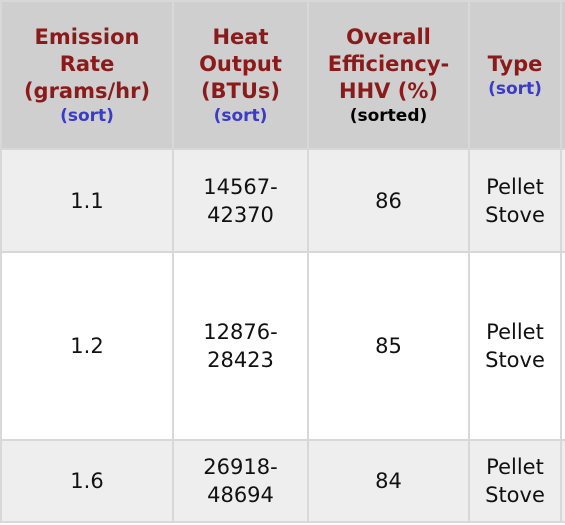 The image size is (565, 525). I want to click on cell-text: 1.6, so click(87, 481).